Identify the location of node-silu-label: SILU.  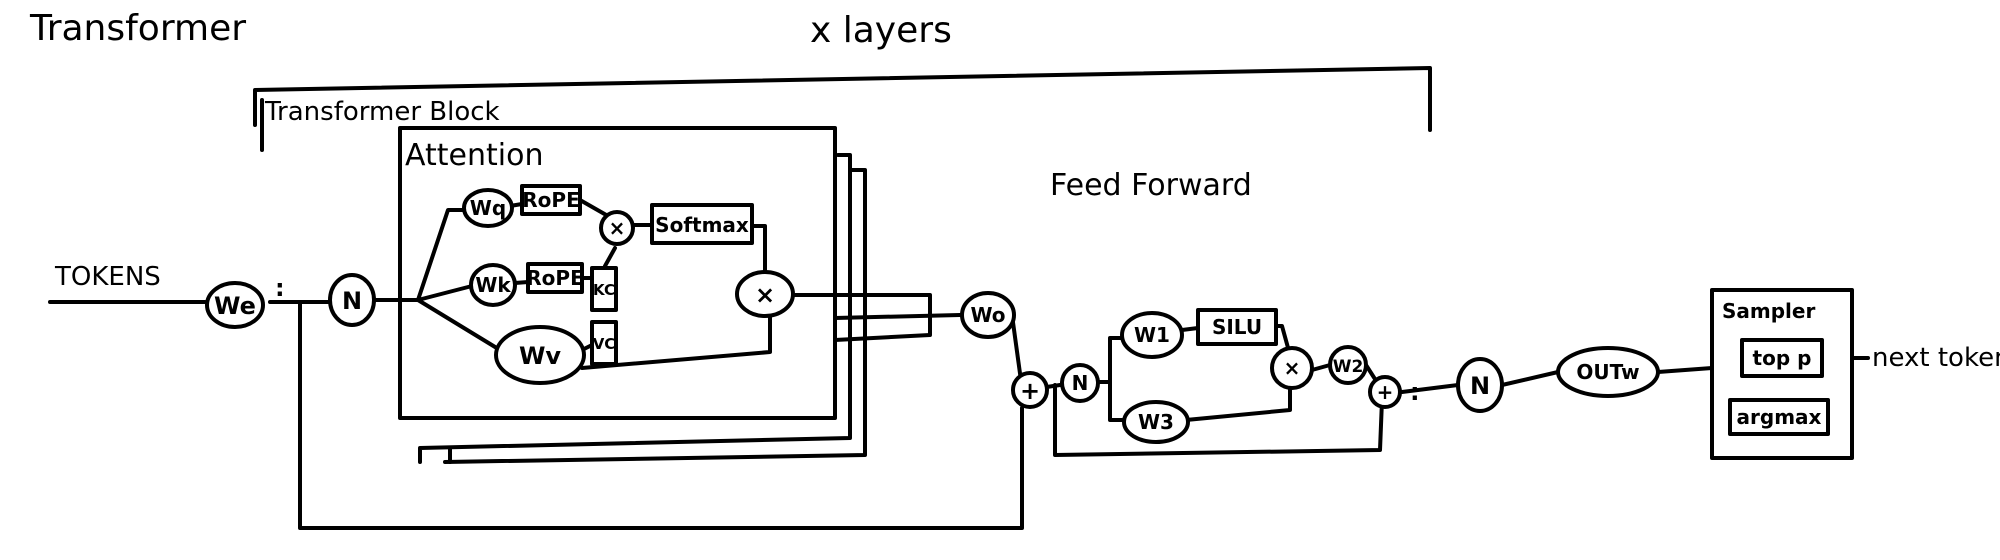
(1237, 327).